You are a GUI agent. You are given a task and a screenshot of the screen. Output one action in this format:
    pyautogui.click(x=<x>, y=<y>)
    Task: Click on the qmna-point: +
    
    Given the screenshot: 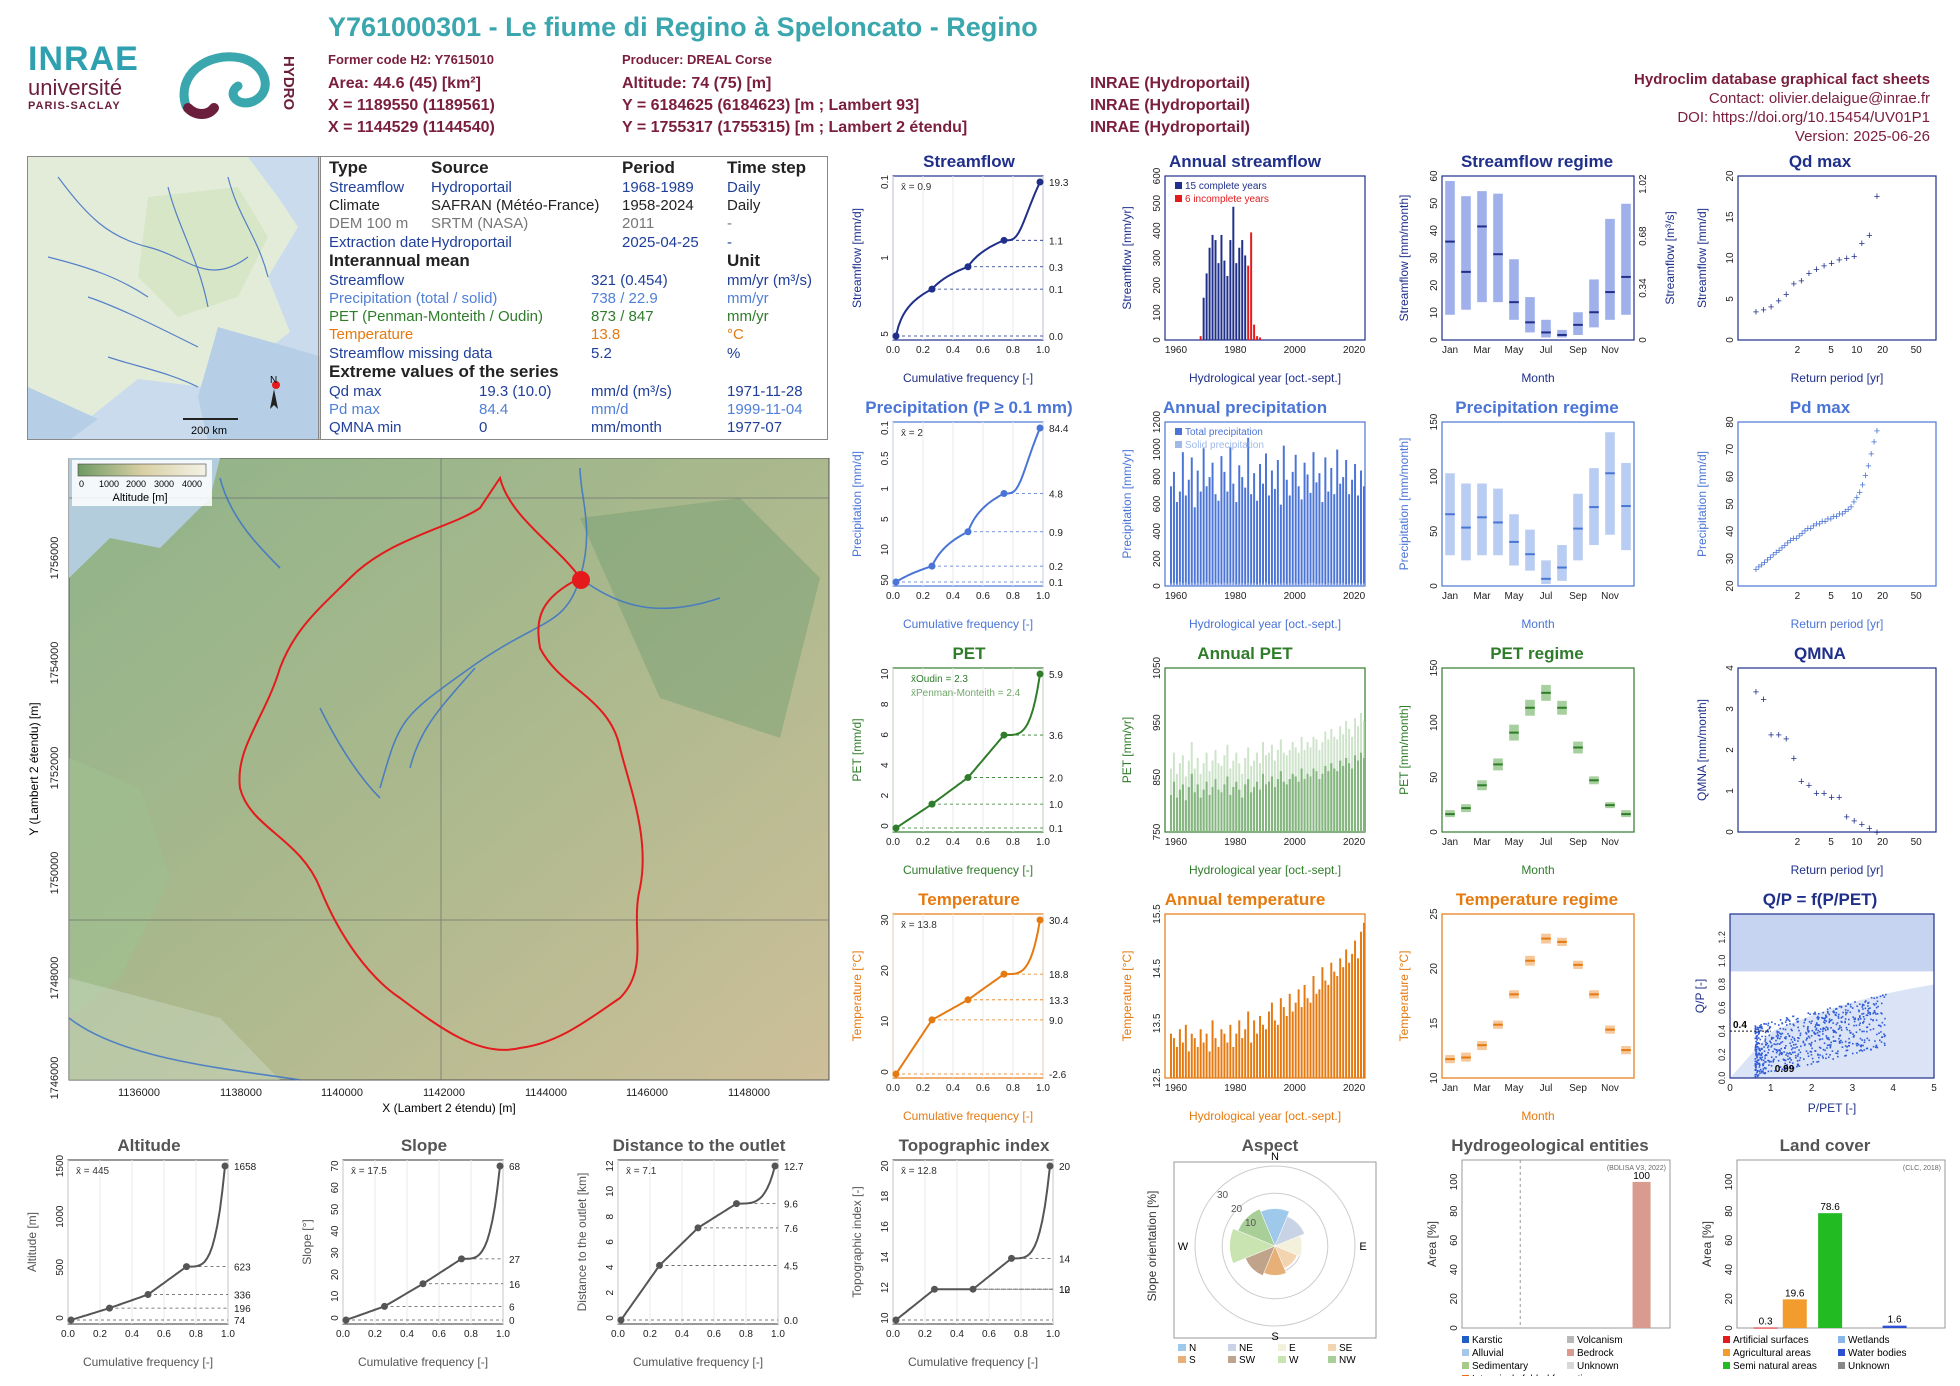 What is the action you would take?
    pyautogui.click(x=1763, y=700)
    